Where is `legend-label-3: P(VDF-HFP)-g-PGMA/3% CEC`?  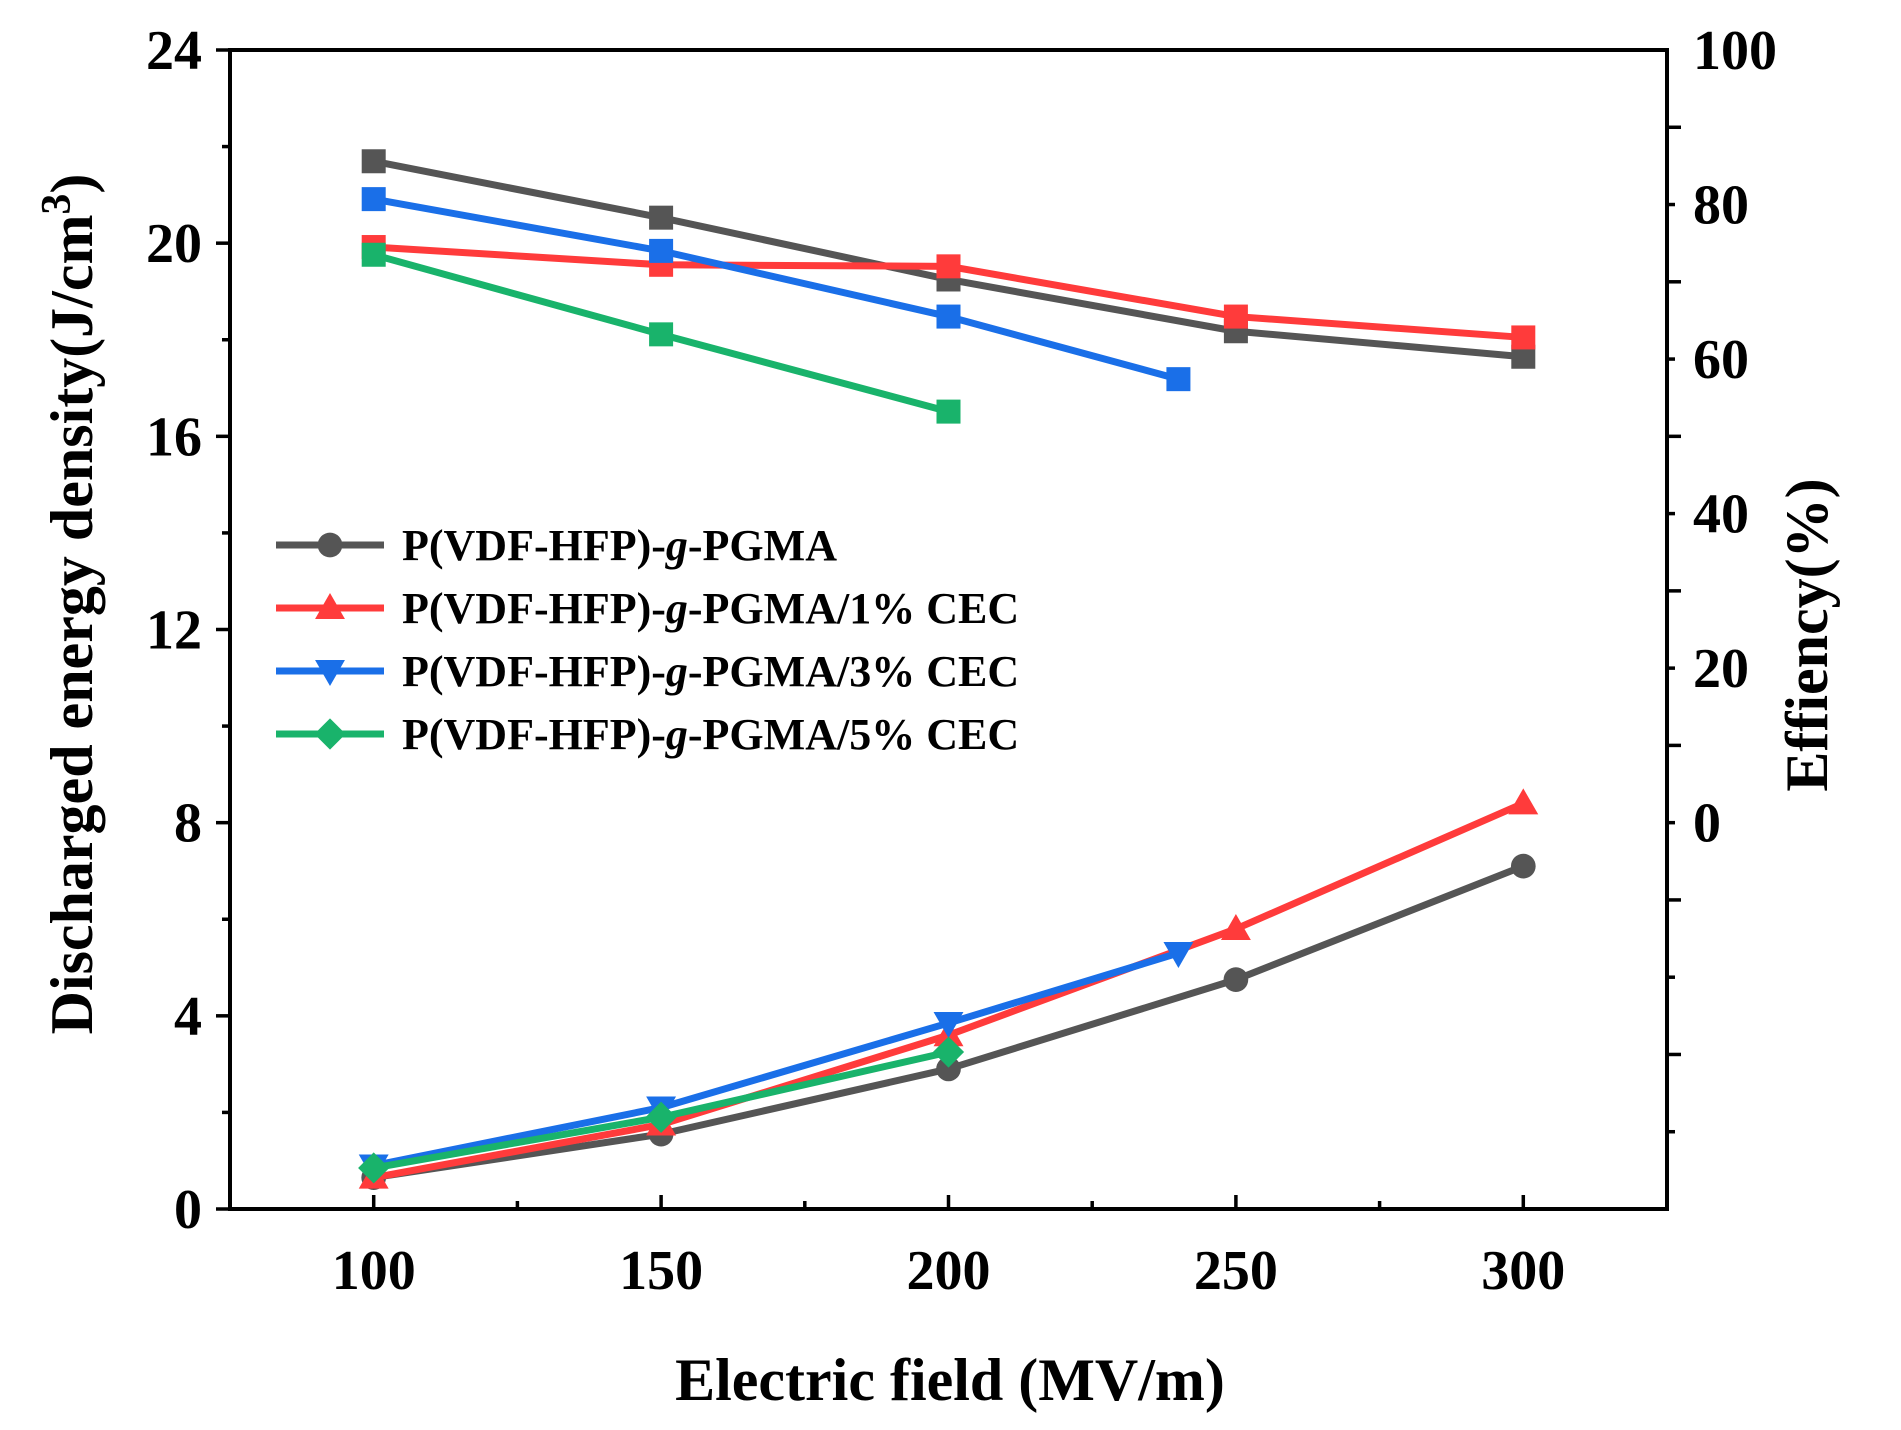
legend-label-3: P(VDF-HFP)-g-PGMA/3% CEC is located at coordinates (710, 671).